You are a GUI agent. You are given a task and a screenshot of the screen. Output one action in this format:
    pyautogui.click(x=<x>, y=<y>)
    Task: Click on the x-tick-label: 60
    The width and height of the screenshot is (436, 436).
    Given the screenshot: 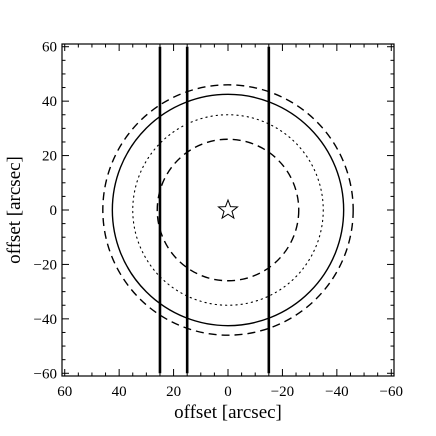 What is the action you would take?
    pyautogui.click(x=64, y=392)
    